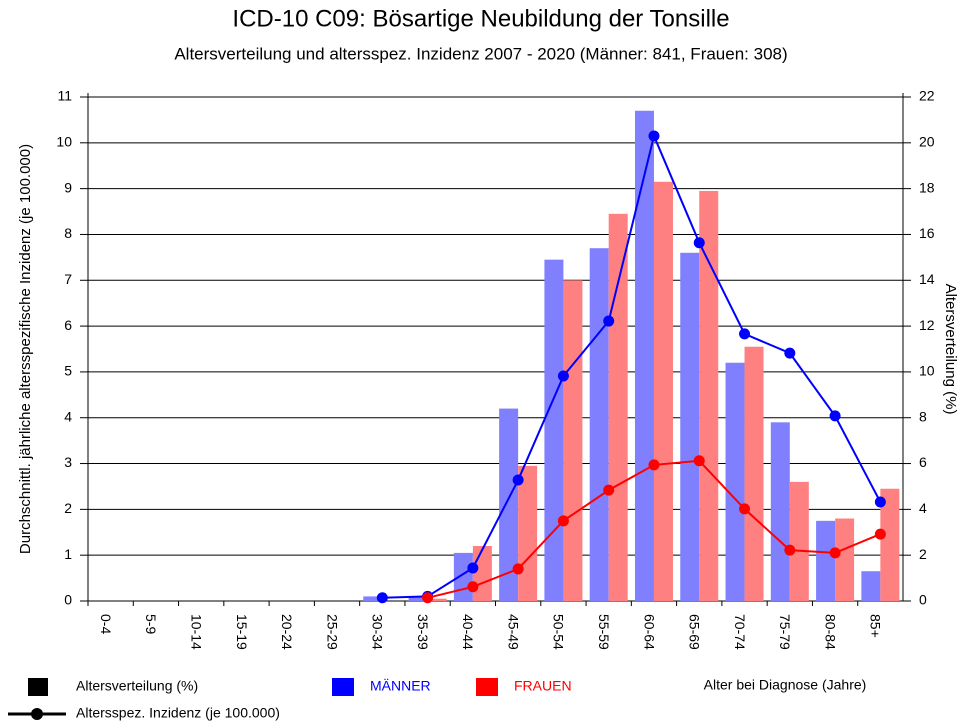 Image resolution: width=962 pixels, height=727 pixels. Describe the element at coordinates (68, 600) in the screenshot. I see `y-tick-label: 0` at that location.